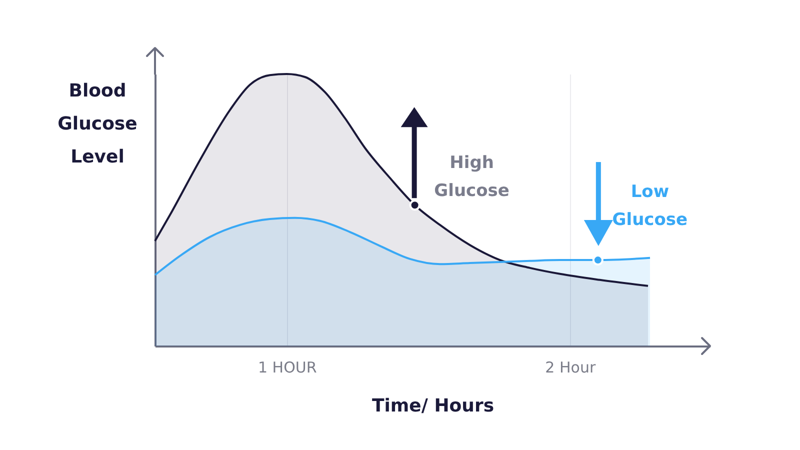 Image resolution: width=800 pixels, height=450 pixels. I want to click on y-axis-title: Blood Glucose Level, so click(98, 124).